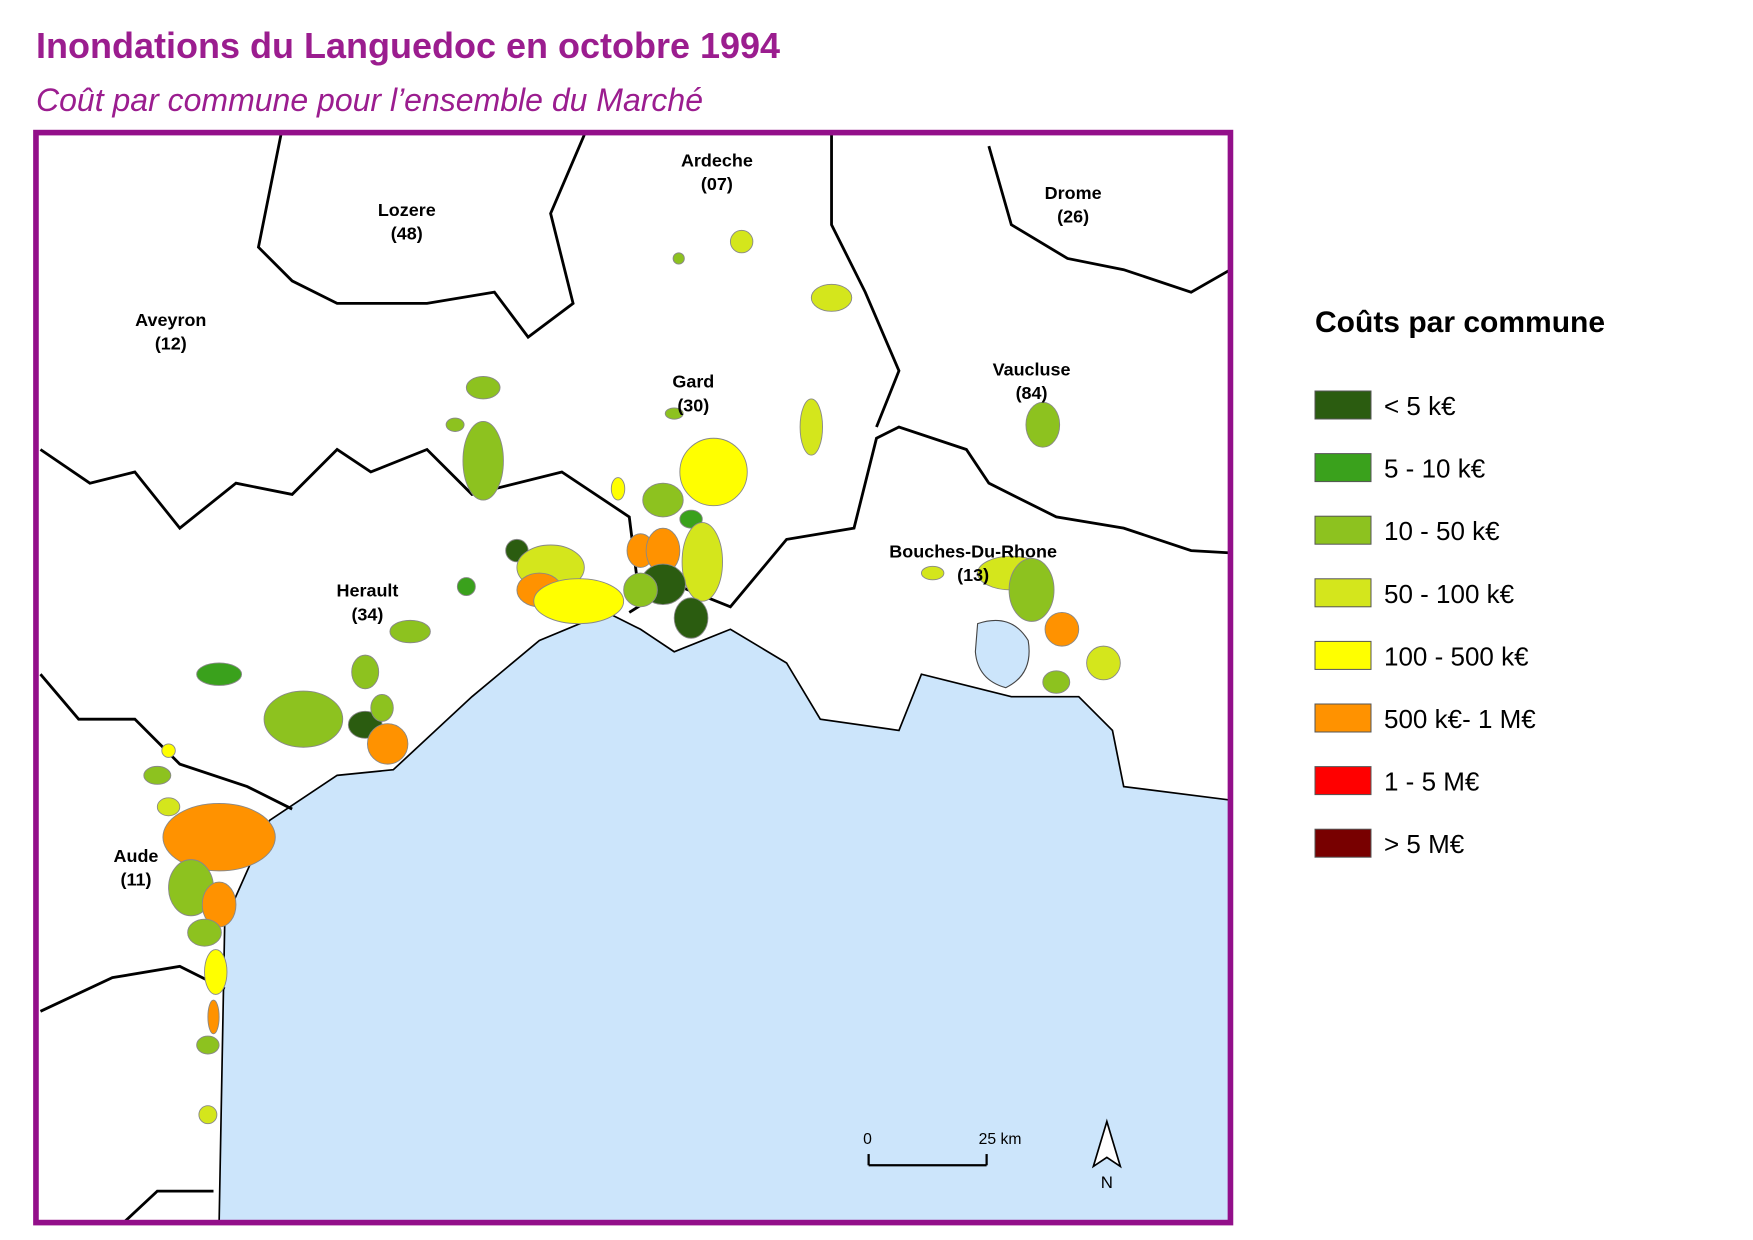 The width and height of the screenshot is (1753, 1240). I want to click on department-code: (48), so click(407, 233).